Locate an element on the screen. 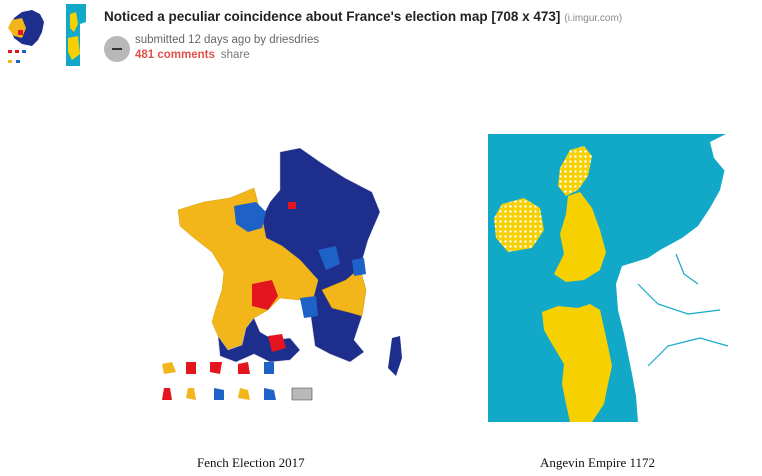 Image resolution: width=762 pixels, height=476 pixels. caption-left: Fench Election 2017 is located at coordinates (251, 462).